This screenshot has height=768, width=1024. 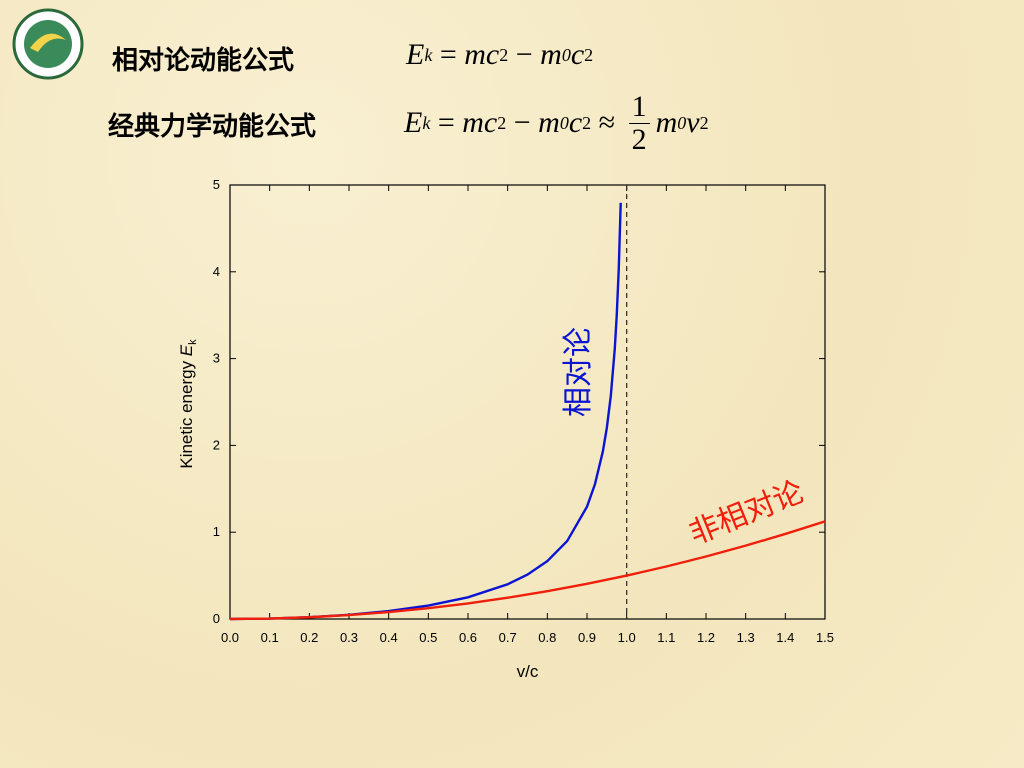 I want to click on series-label: 相对论, so click(x=578, y=372).